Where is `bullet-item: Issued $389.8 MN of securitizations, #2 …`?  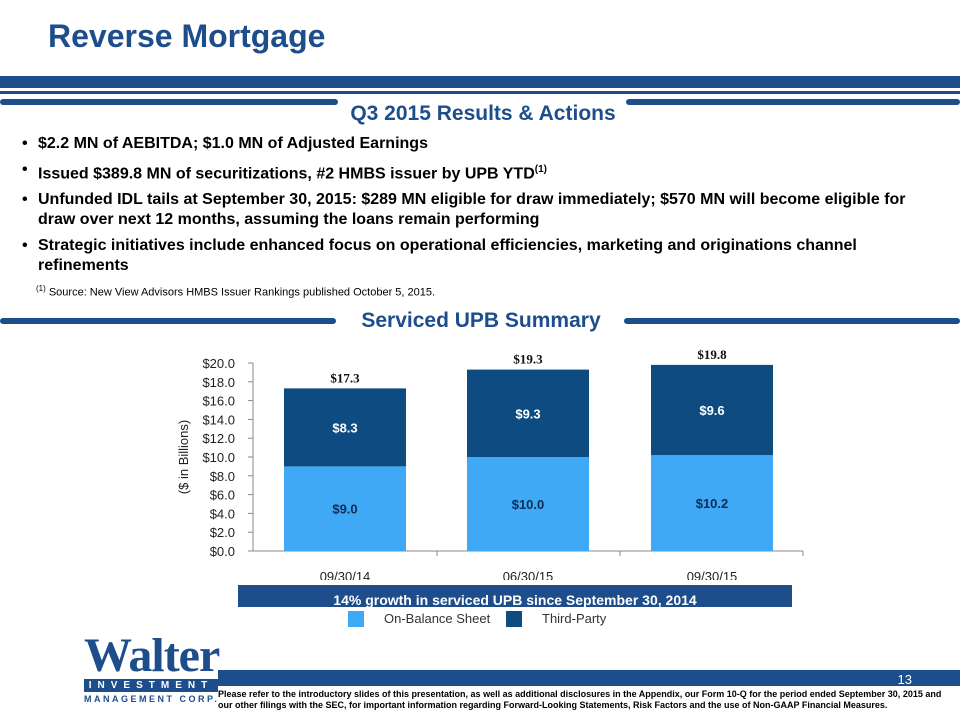 bullet-item: Issued $389.8 MN of securitizations, #2 … is located at coordinates (472, 172).